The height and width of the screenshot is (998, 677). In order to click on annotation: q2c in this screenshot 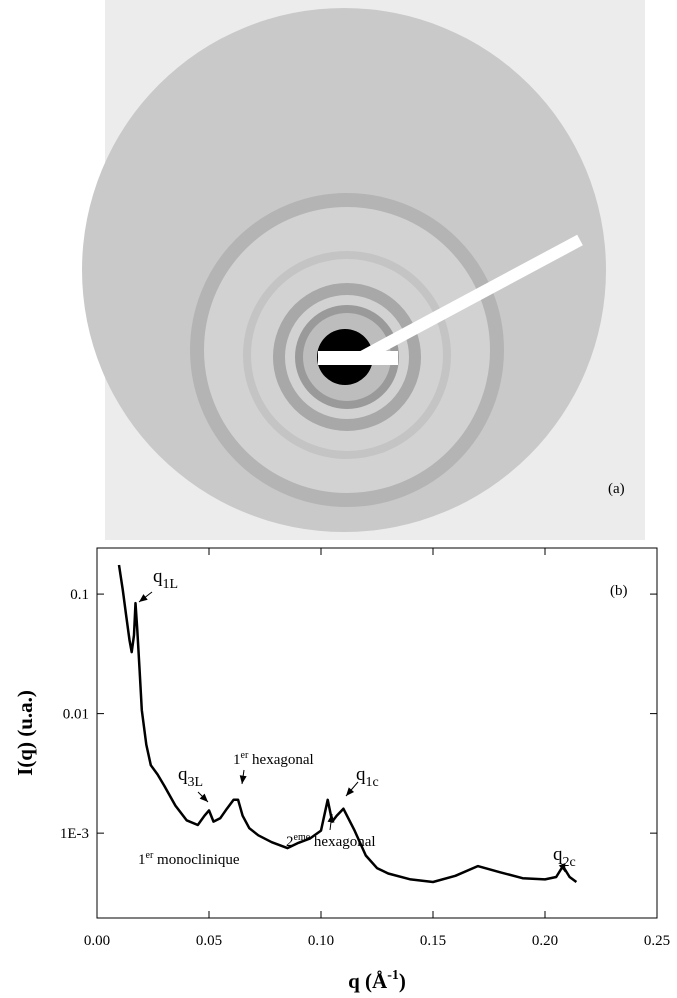, I will do `click(564, 857)`.